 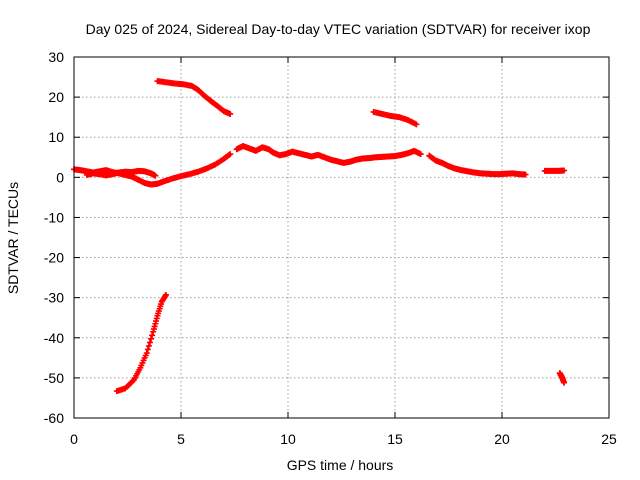 I want to click on x-tick-label: 15, so click(x=395, y=439).